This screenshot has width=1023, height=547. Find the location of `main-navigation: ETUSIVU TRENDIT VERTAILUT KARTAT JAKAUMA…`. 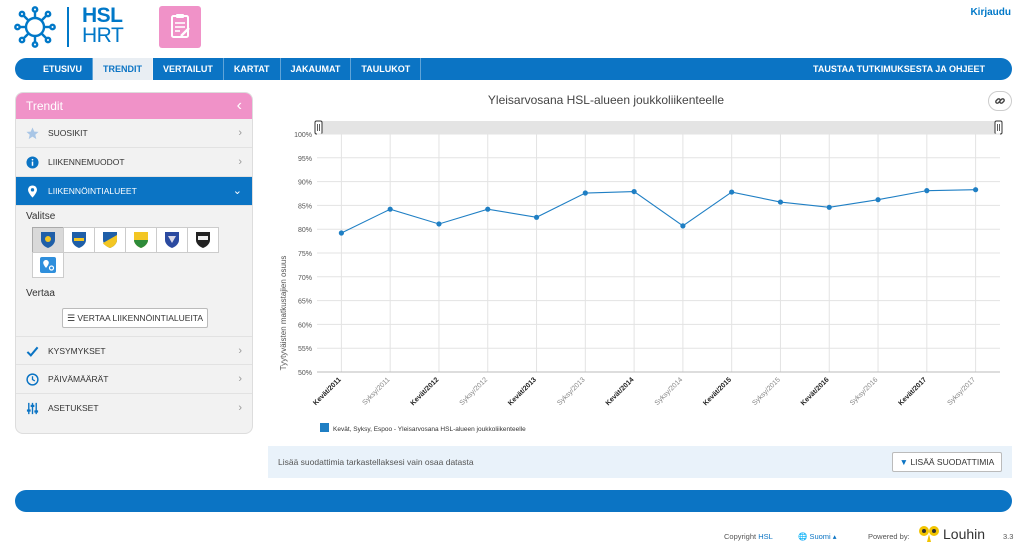

main-navigation: ETUSIVU TRENDIT VERTAILUT KARTAT JAKAUMA… is located at coordinates (513, 69).